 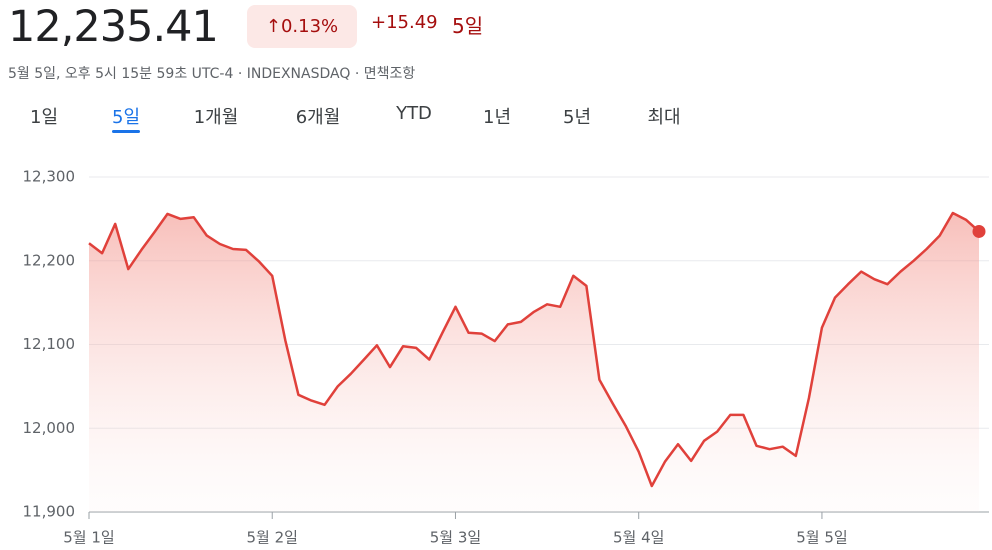 What do you see at coordinates (44, 117) in the screenshot?
I see `range-tab: 1일` at bounding box center [44, 117].